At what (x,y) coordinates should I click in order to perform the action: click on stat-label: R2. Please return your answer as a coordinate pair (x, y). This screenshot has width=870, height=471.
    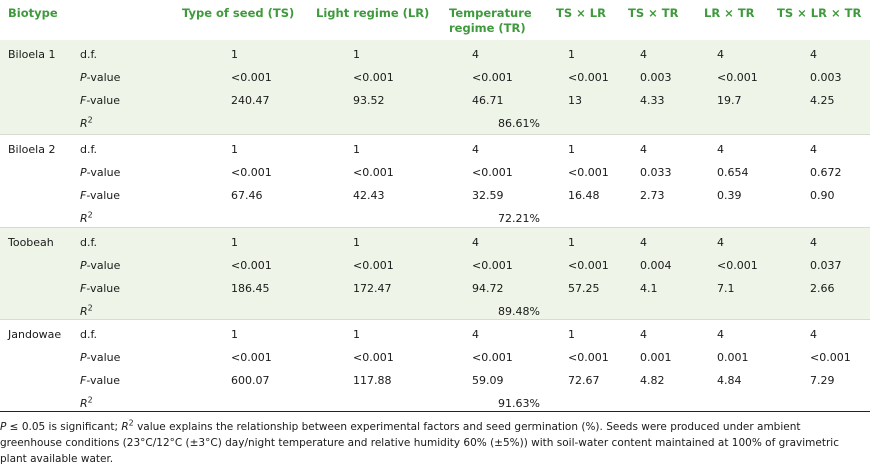
    Looking at the image, I should click on (86, 123).